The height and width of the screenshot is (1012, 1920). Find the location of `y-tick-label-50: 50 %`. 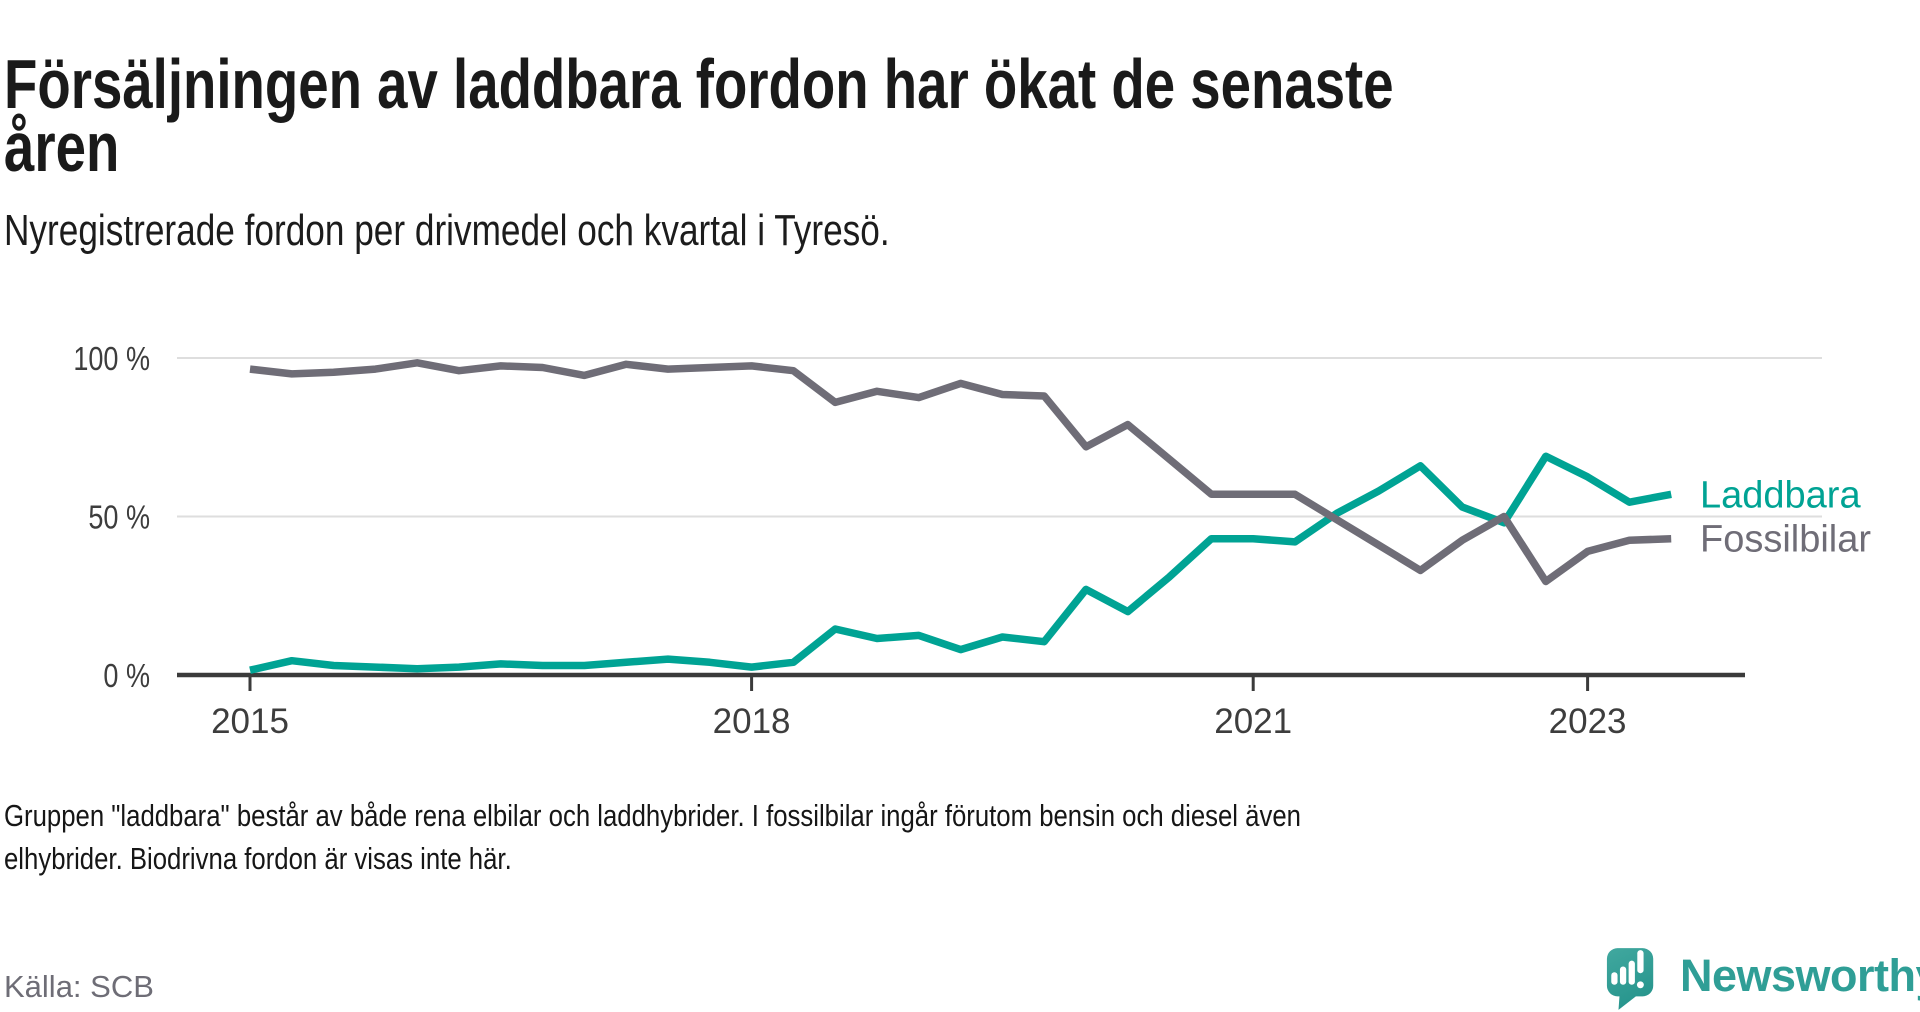

y-tick-label-50: 50 % is located at coordinates (119, 518).